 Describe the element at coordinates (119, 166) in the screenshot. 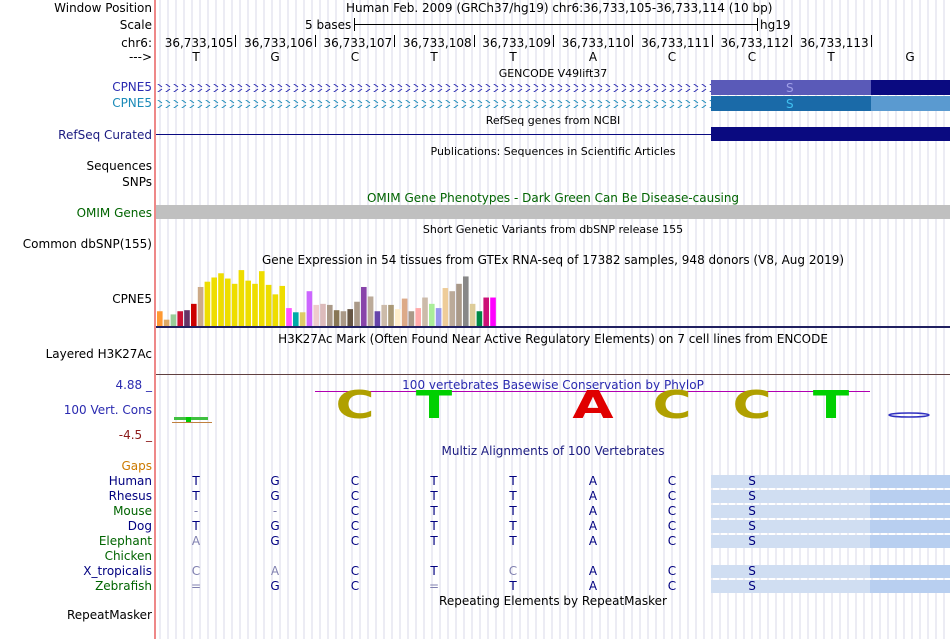

I see `sequences-label: Sequences` at that location.